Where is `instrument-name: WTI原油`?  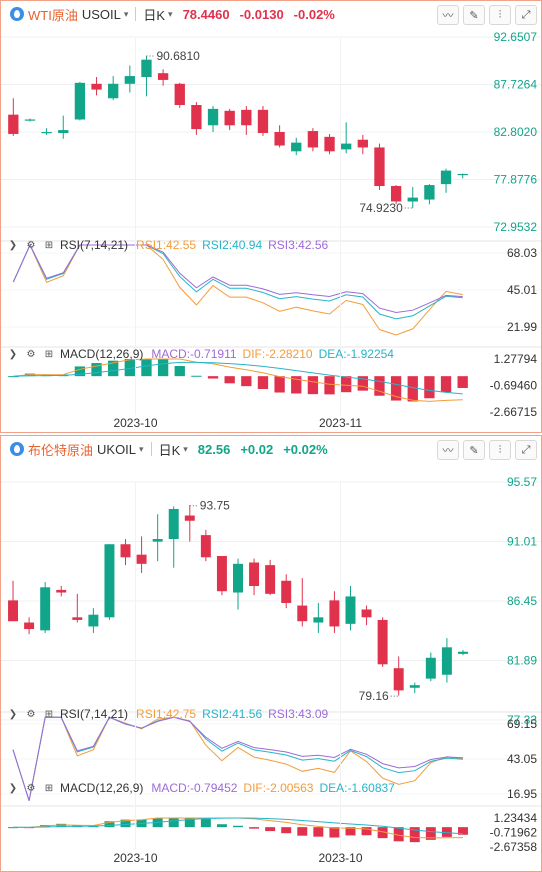 instrument-name: WTI原油 is located at coordinates (53, 15).